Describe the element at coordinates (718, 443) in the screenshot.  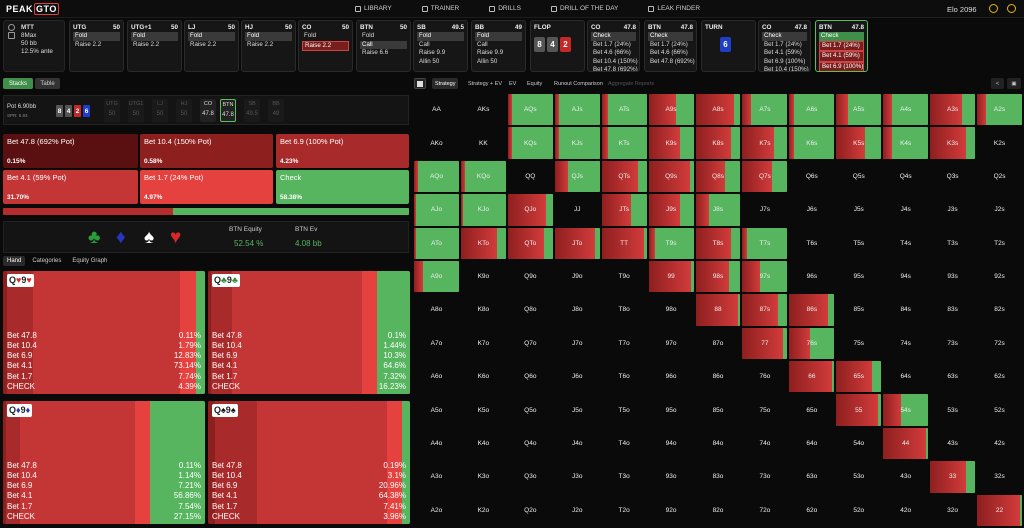
I see `hand-cell: 84o` at that location.